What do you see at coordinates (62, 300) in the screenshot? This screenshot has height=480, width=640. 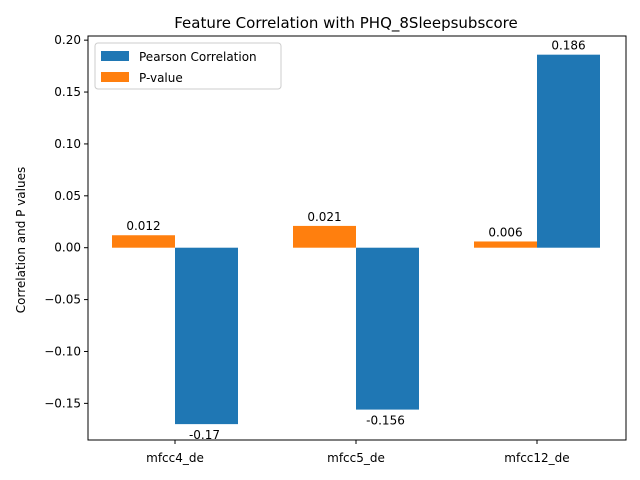 I see `y-tick-label: −0.05` at bounding box center [62, 300].